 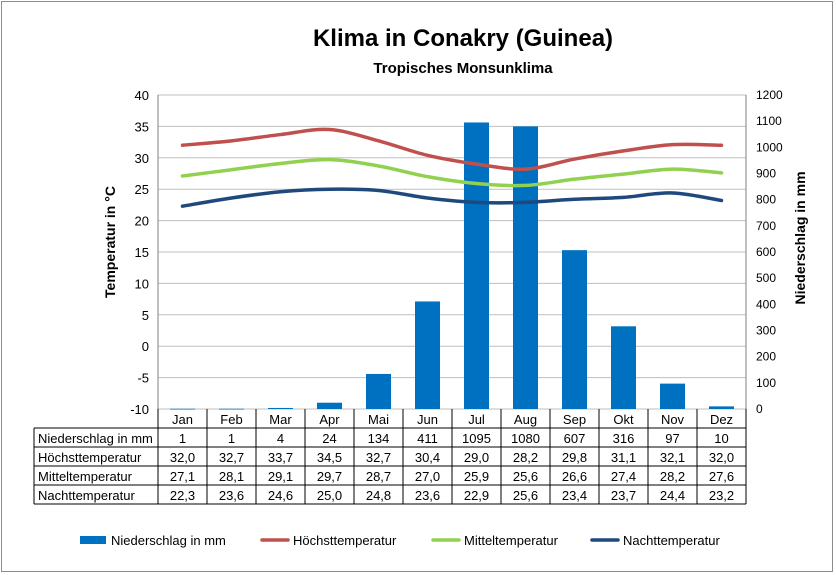 I want to click on h-chsttemperatur-line, so click(x=452, y=149).